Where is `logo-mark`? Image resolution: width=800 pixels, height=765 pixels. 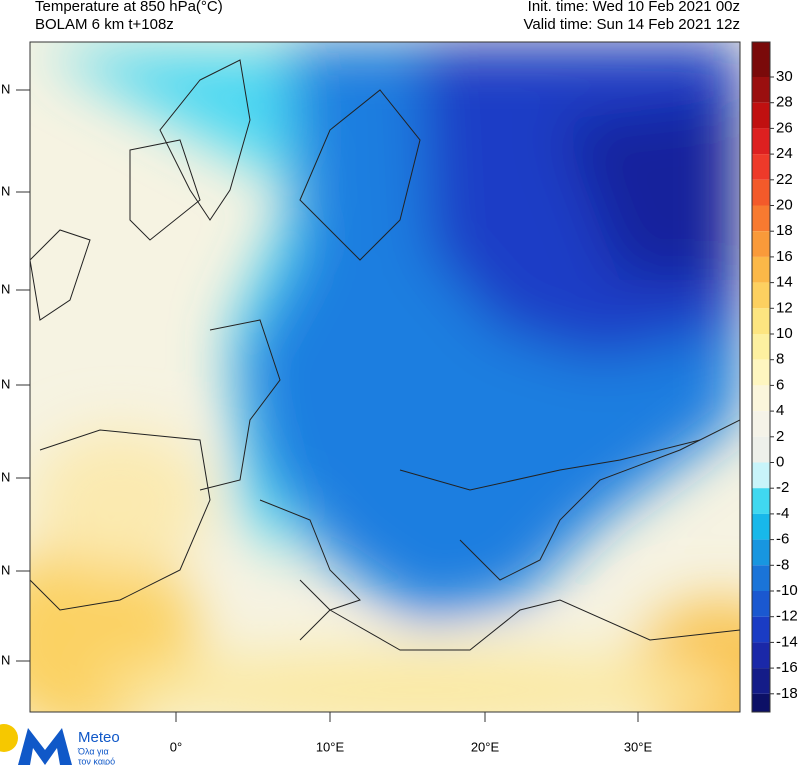 logo-mark is located at coordinates (45, 746).